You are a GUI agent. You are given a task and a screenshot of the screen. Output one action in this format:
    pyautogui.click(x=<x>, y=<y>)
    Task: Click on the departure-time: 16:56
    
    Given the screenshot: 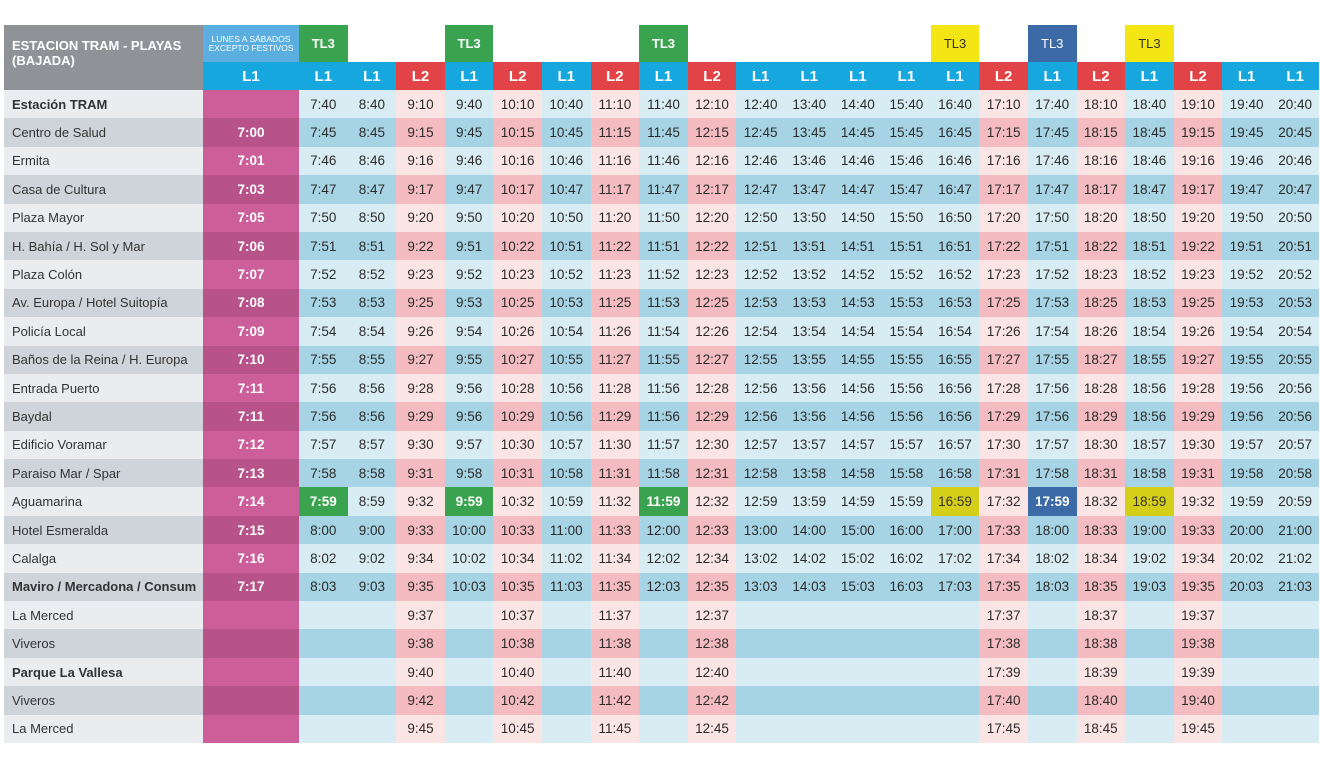 What is the action you would take?
    pyautogui.click(x=955, y=388)
    